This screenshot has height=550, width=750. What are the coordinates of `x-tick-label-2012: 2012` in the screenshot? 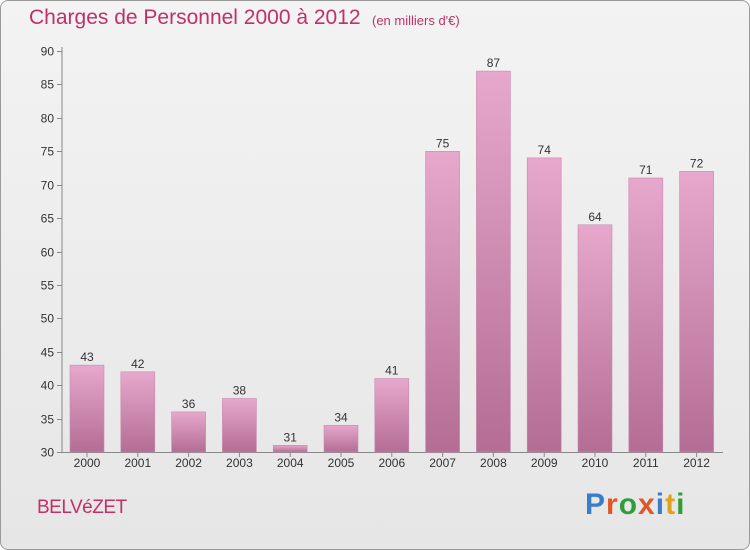 It's located at (696, 463).